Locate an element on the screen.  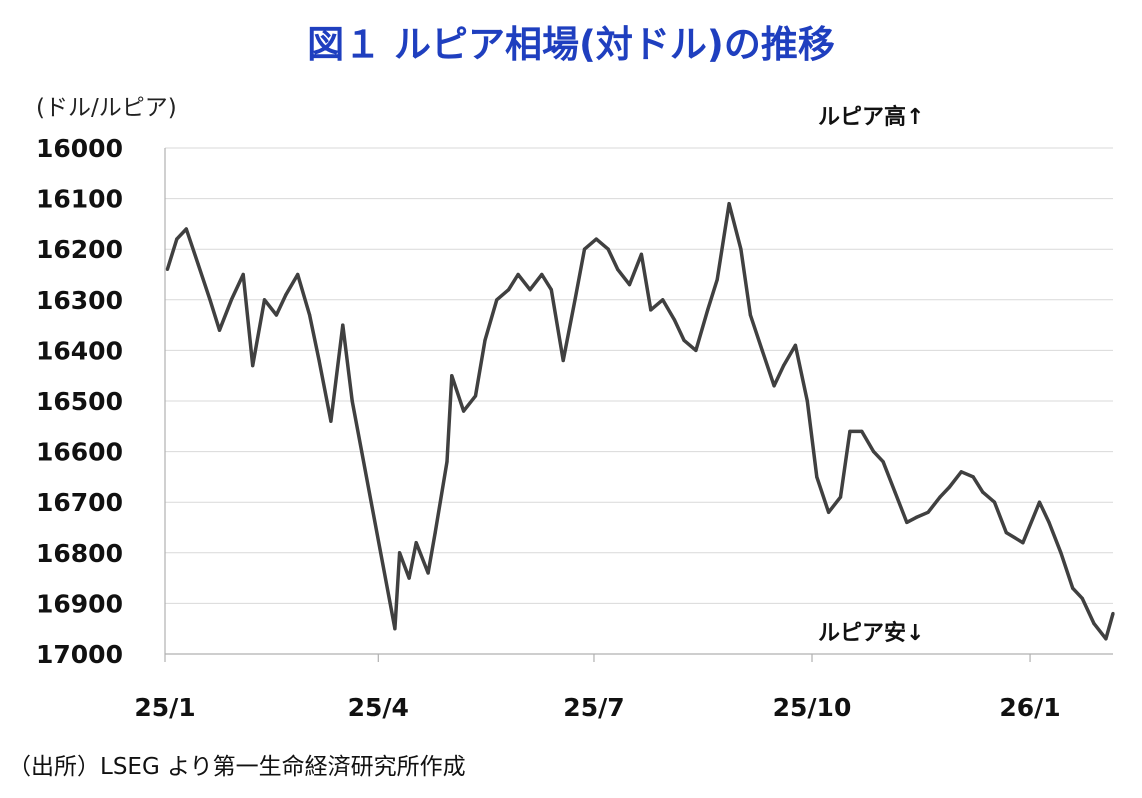
chart-title: 図１ ルピア相場(対ドル)の推移 is located at coordinates (571, 44).